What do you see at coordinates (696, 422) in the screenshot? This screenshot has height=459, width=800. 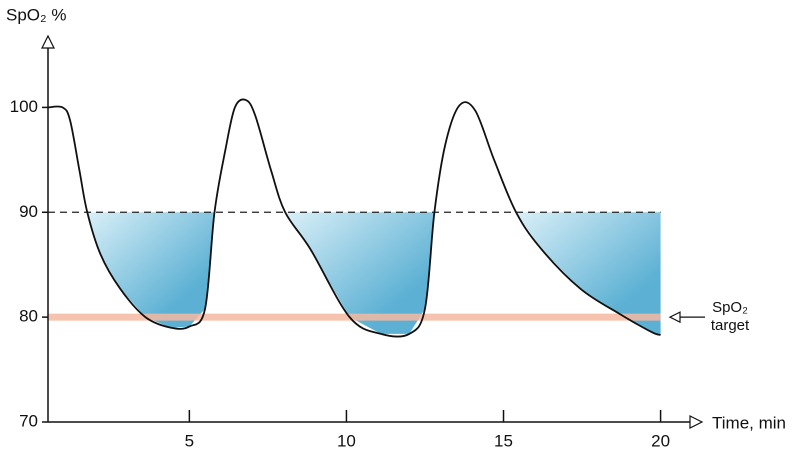 I see `x-axis-arrow` at bounding box center [696, 422].